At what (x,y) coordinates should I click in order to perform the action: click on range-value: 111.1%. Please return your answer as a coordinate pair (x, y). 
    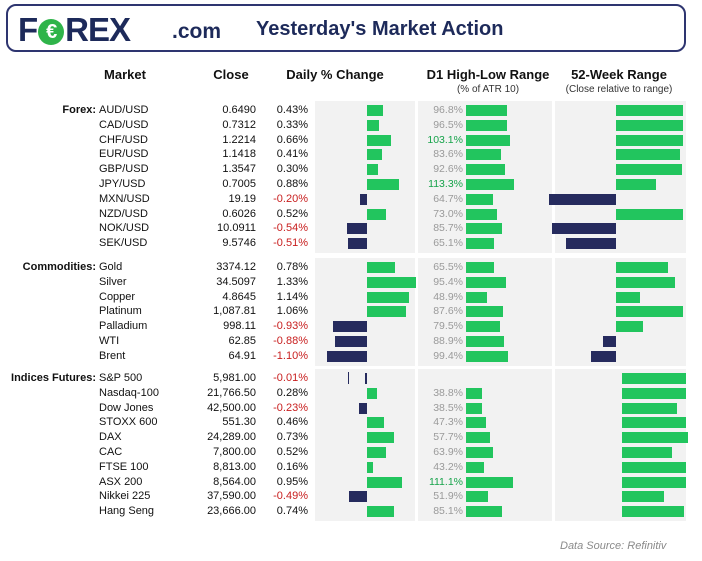
    Looking at the image, I should click on (445, 481).